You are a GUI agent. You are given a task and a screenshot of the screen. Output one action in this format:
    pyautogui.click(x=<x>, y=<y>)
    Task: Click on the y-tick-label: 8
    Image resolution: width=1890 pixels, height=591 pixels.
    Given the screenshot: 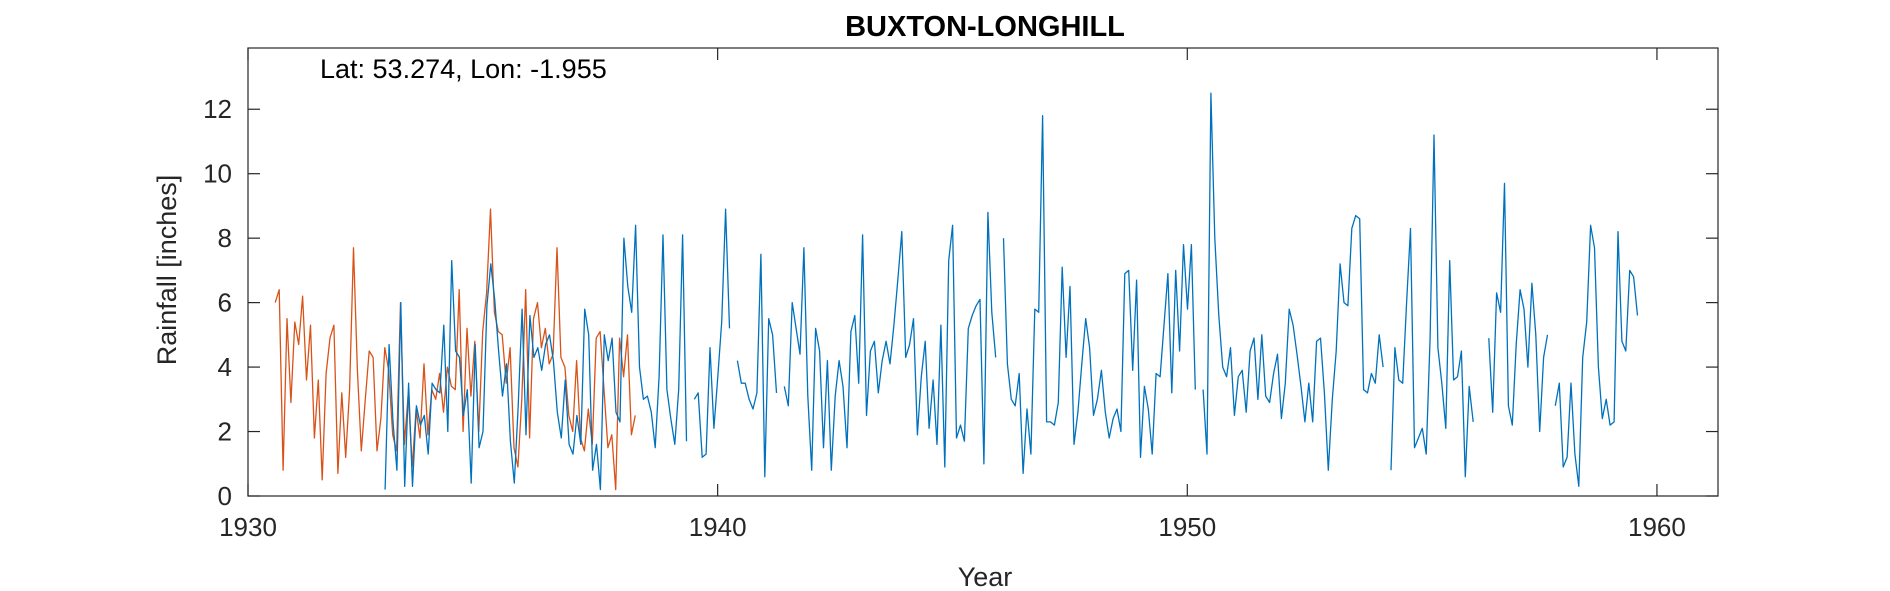 What is the action you would take?
    pyautogui.click(x=225, y=238)
    